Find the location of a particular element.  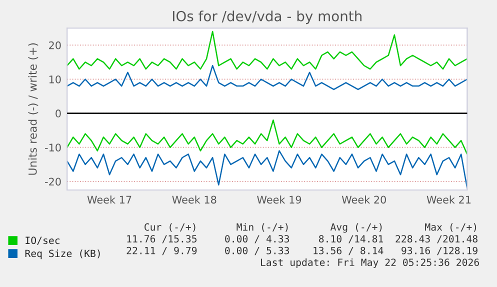

legend-label: IO/sec is located at coordinates (43, 240).